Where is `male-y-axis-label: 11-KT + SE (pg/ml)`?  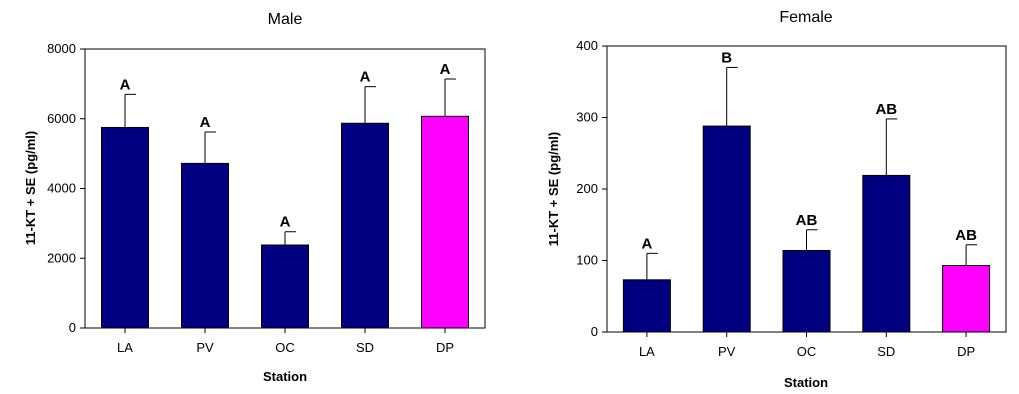
male-y-axis-label: 11-KT + SE (pg/ml) is located at coordinates (30, 188).